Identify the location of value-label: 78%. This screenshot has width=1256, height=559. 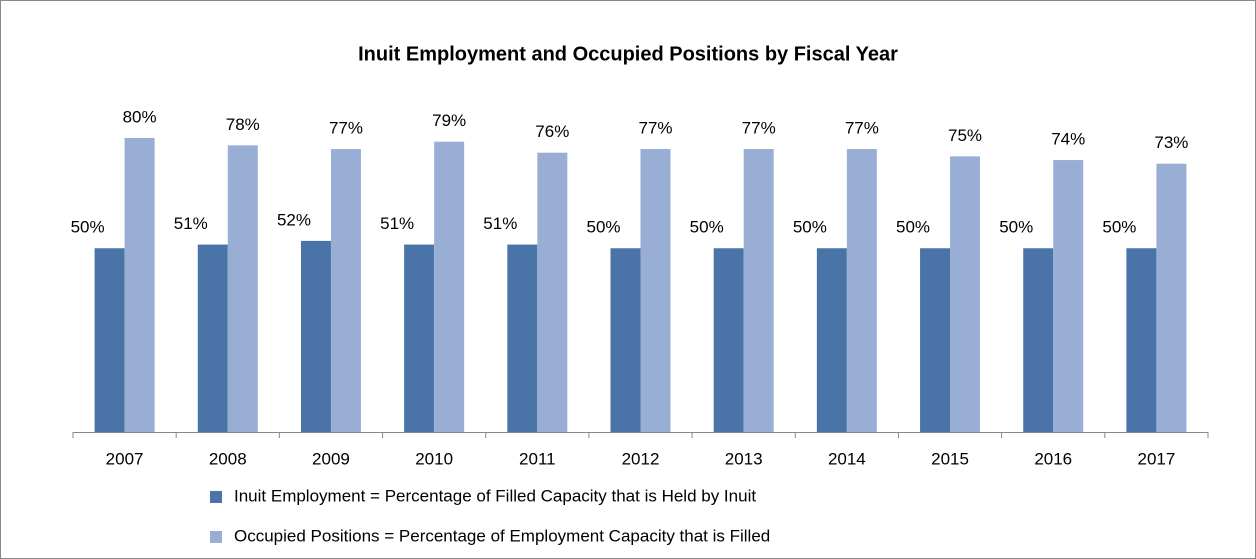
(243, 124).